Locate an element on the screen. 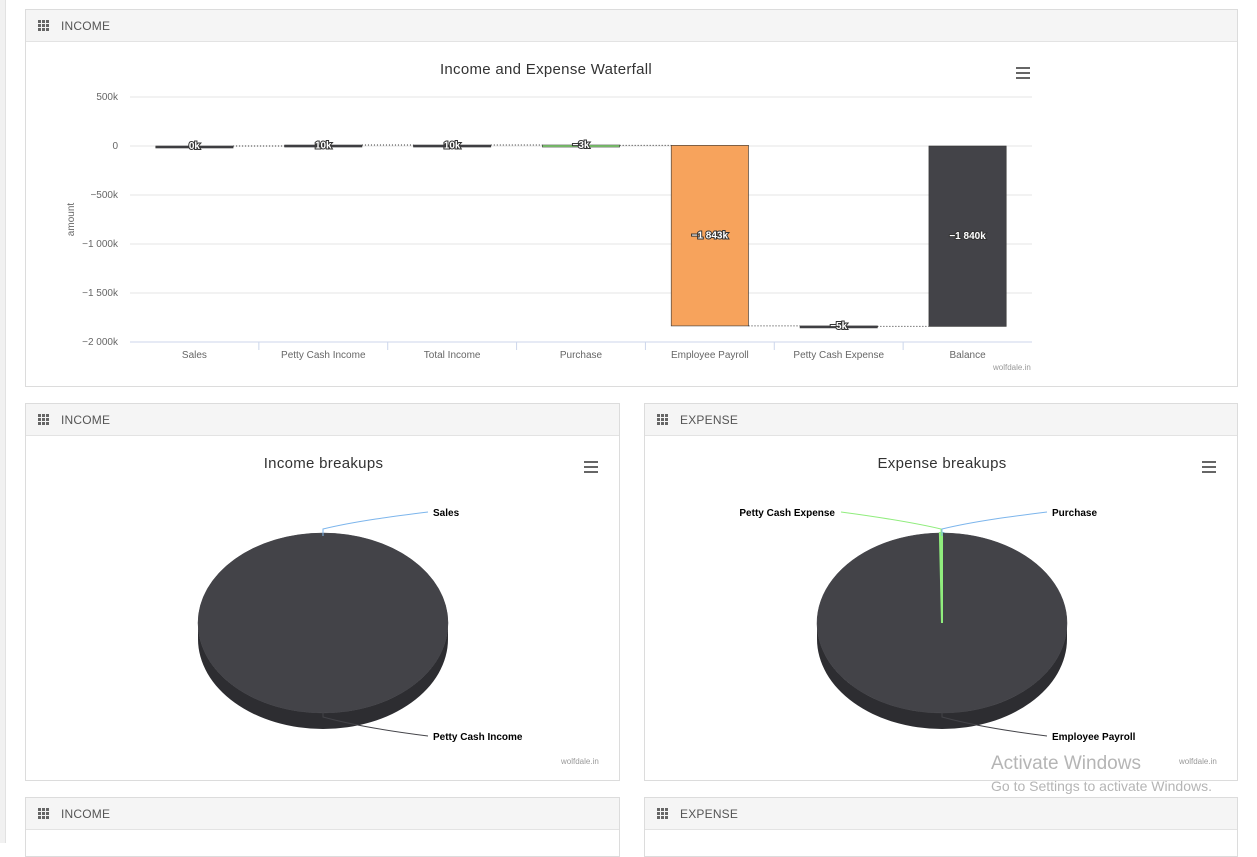  y-axis-label: amount is located at coordinates (71, 220).